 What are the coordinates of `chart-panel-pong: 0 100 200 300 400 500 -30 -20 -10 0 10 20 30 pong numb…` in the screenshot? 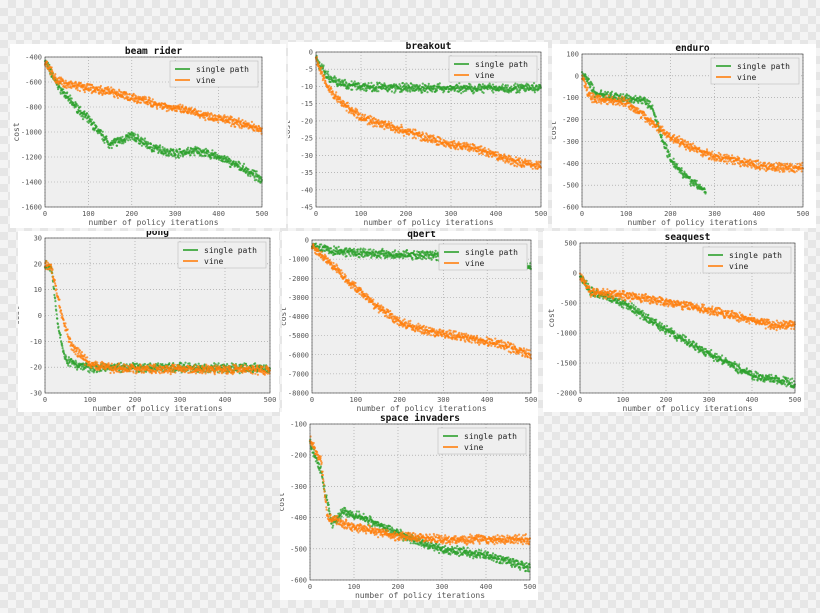 It's located at (148, 321).